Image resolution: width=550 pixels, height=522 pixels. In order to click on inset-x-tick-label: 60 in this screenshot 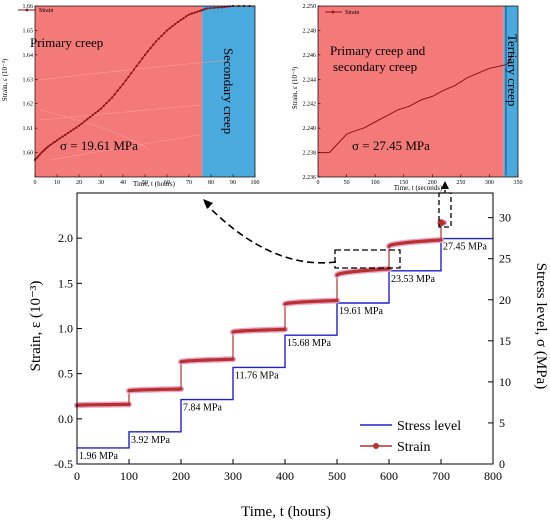, I will do `click(167, 183)`.